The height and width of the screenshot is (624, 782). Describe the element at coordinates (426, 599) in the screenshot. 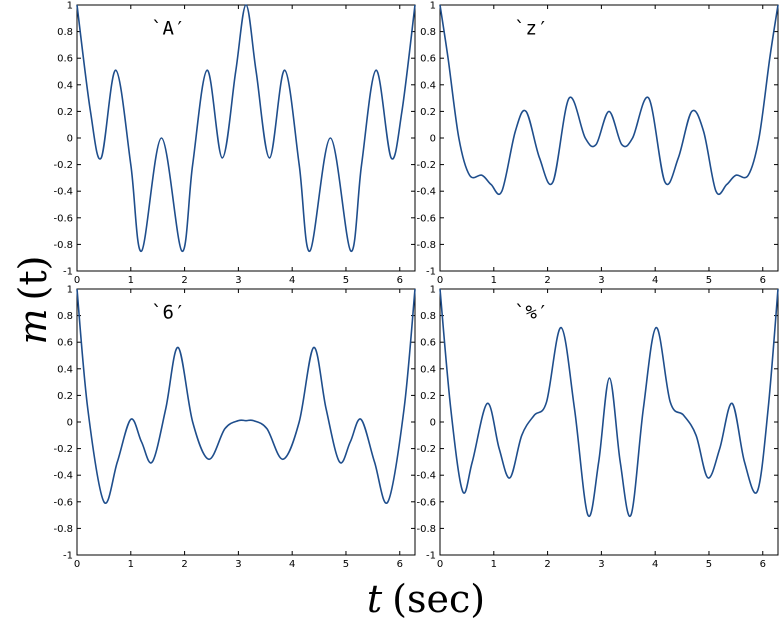

I see `x-axis-label: t (sec)` at that location.